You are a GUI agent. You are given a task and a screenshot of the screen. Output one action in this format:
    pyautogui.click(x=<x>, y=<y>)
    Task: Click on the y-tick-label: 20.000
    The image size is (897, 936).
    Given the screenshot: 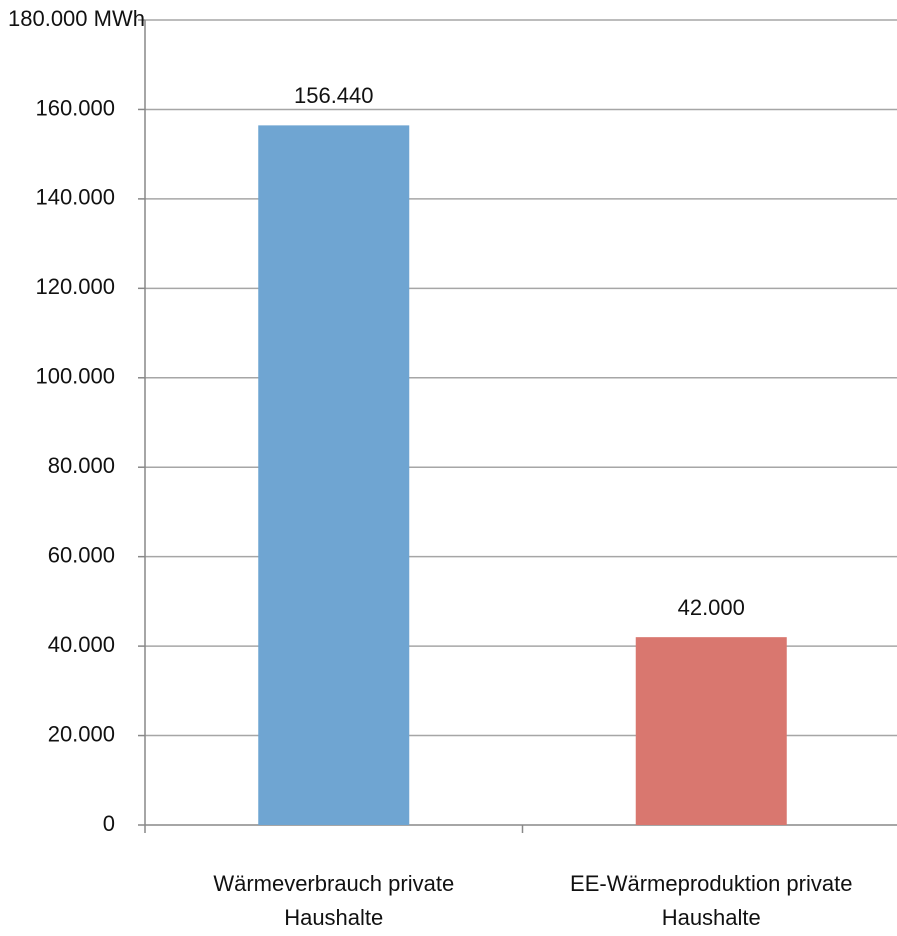 What is the action you would take?
    pyautogui.click(x=81, y=733)
    